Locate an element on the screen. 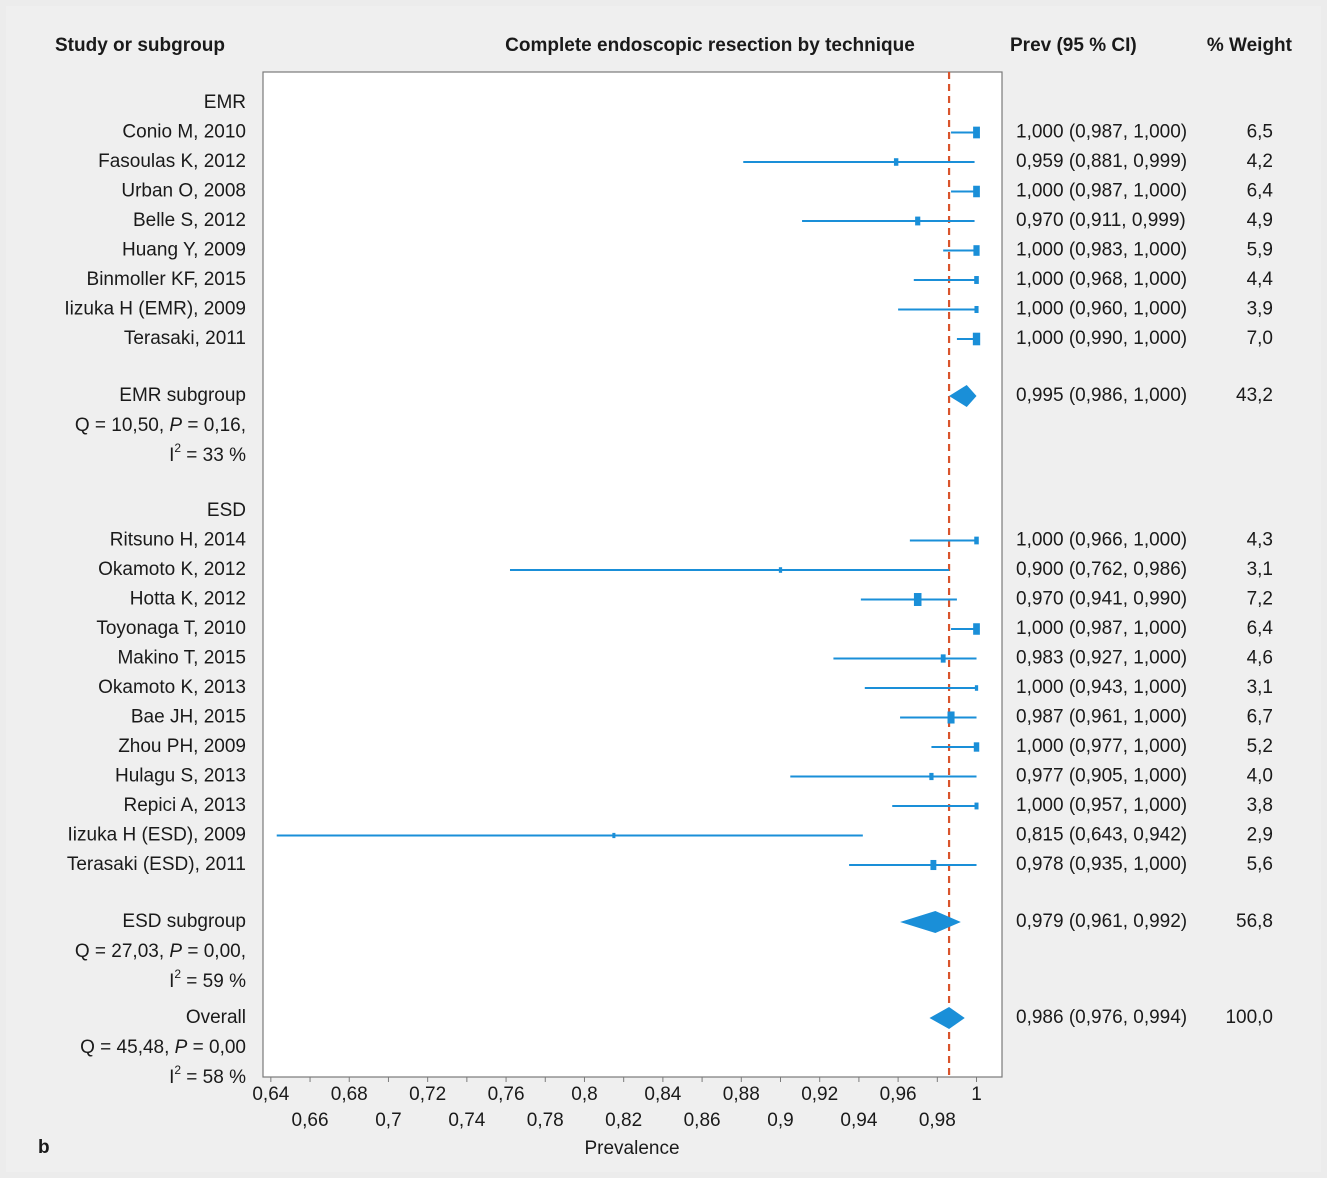 The image size is (1327, 1178). weight-text: 7,0 is located at coordinates (1260, 338).